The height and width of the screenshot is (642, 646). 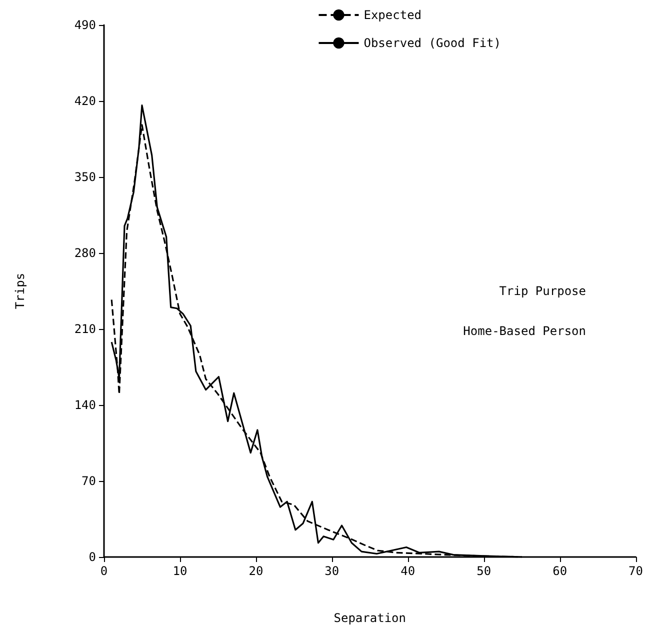 What do you see at coordinates (92, 557) in the screenshot?
I see `y-tick-label: 0` at bounding box center [92, 557].